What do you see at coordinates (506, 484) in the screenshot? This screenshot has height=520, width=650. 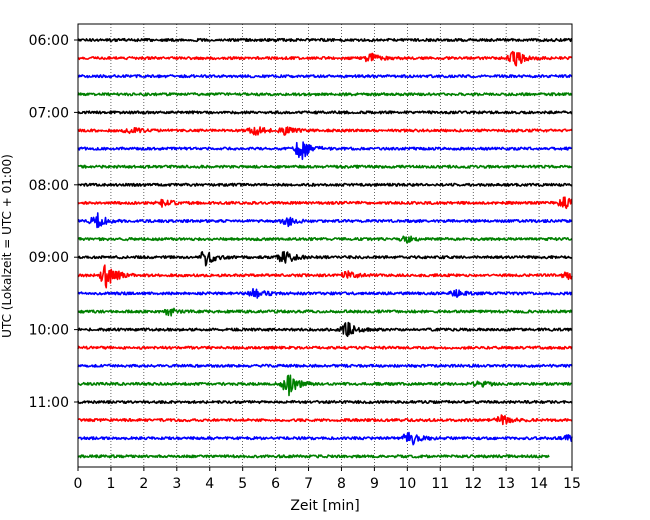 I see `x-tick-label: 13` at bounding box center [506, 484].